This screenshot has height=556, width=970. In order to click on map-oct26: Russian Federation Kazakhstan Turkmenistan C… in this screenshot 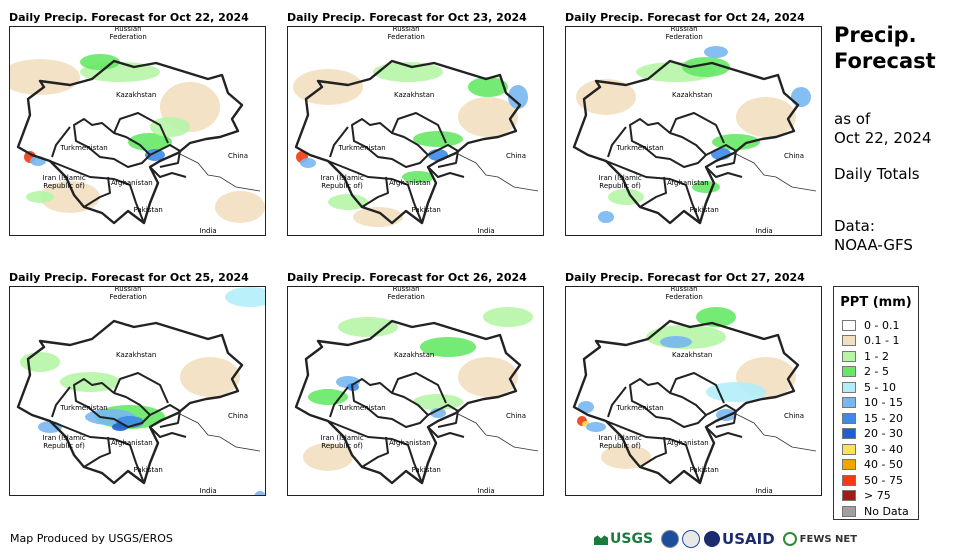, I will do `click(415, 391)`.